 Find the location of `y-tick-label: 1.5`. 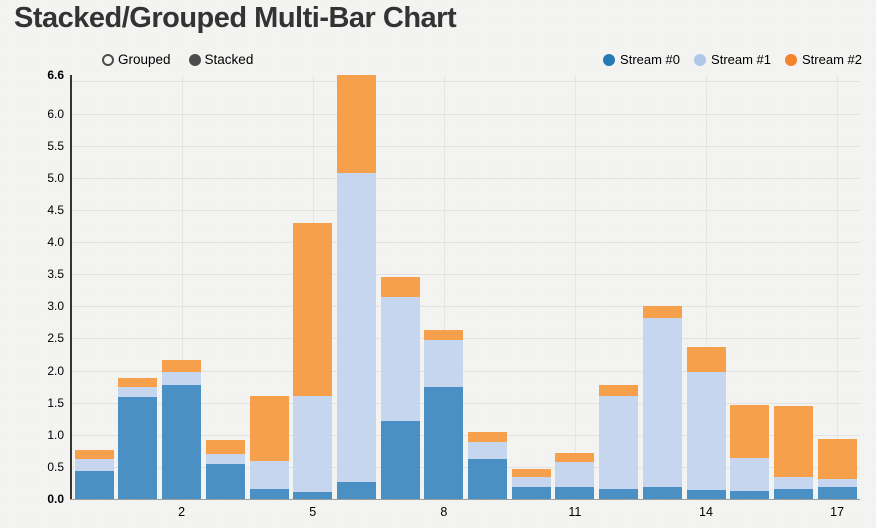

y-tick-label: 1.5 is located at coordinates (55, 402).